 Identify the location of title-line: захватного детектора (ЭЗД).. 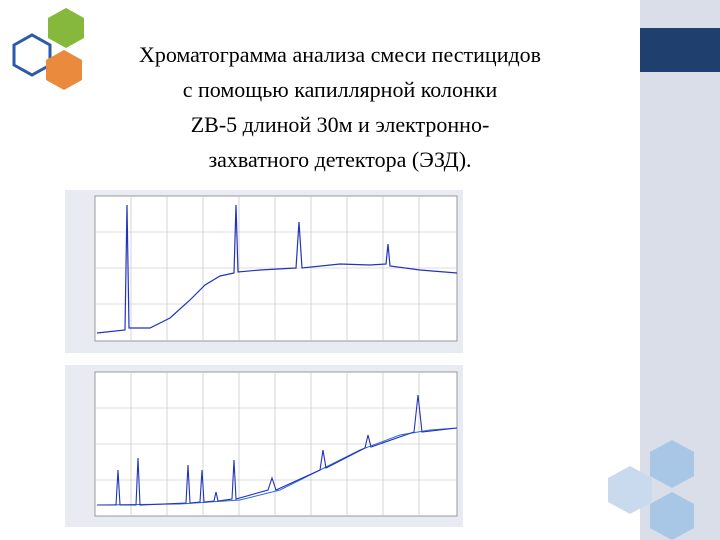
(339, 159).